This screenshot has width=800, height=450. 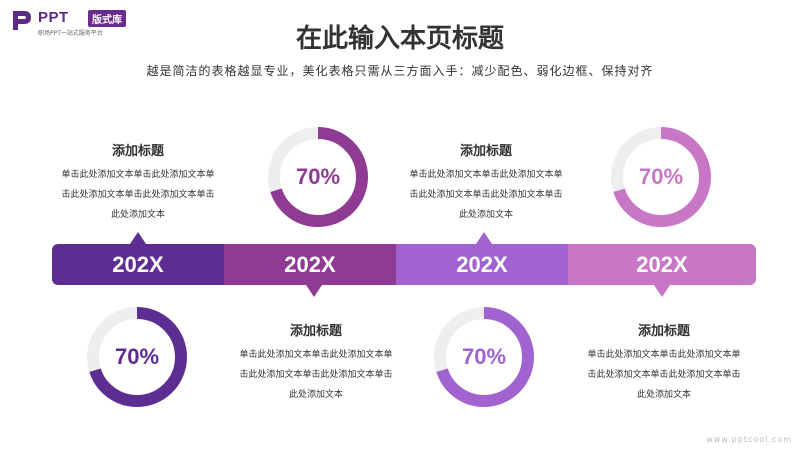 What do you see at coordinates (400, 71) in the screenshot?
I see `page-subtitle: 越是简洁的表格越显专业，美化表格只需从三方面入手：减少配色、弱化边框、保持对齐` at bounding box center [400, 71].